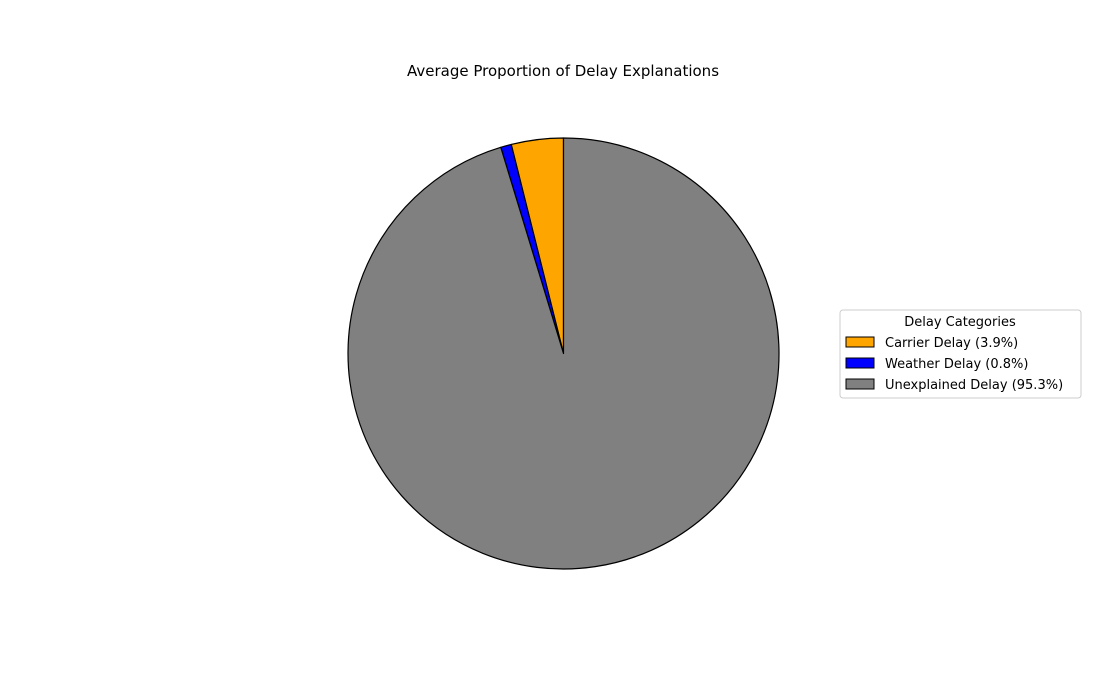 This screenshot has width=1100, height=700. I want to click on legend-swatch-carrier-delay, so click(860, 342).